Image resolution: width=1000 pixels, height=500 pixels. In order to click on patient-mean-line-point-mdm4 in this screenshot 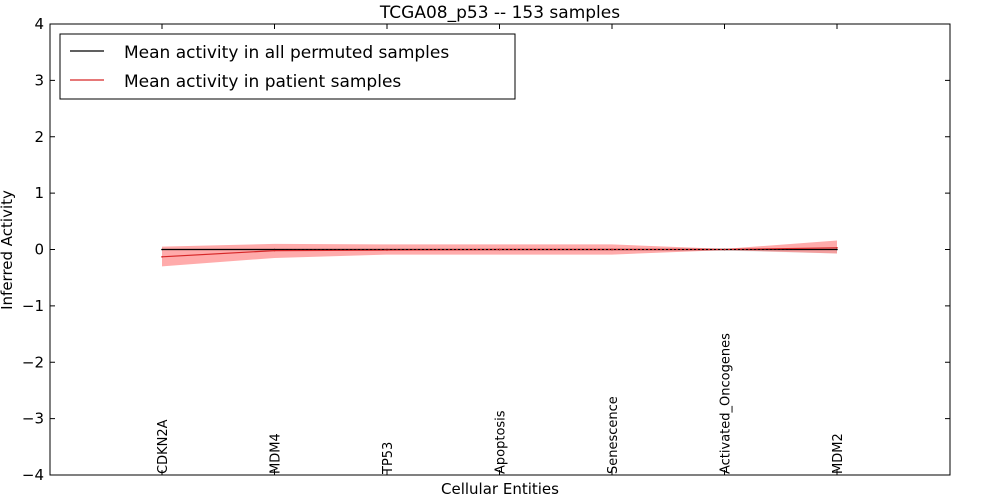, I will do `click(274, 250)`.